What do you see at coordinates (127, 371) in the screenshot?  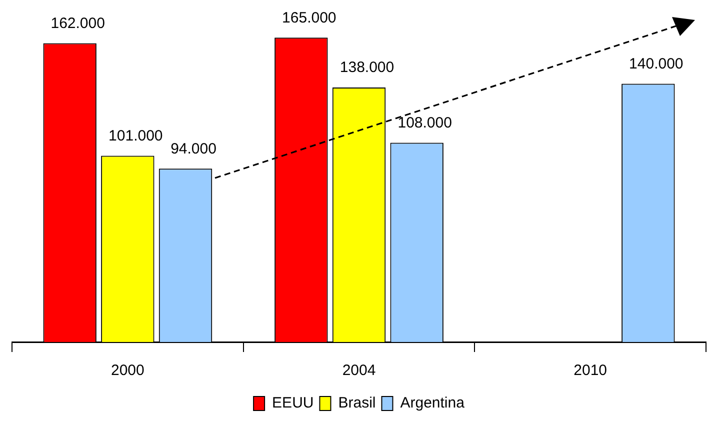 I see `x-tick-label: 2000` at bounding box center [127, 371].